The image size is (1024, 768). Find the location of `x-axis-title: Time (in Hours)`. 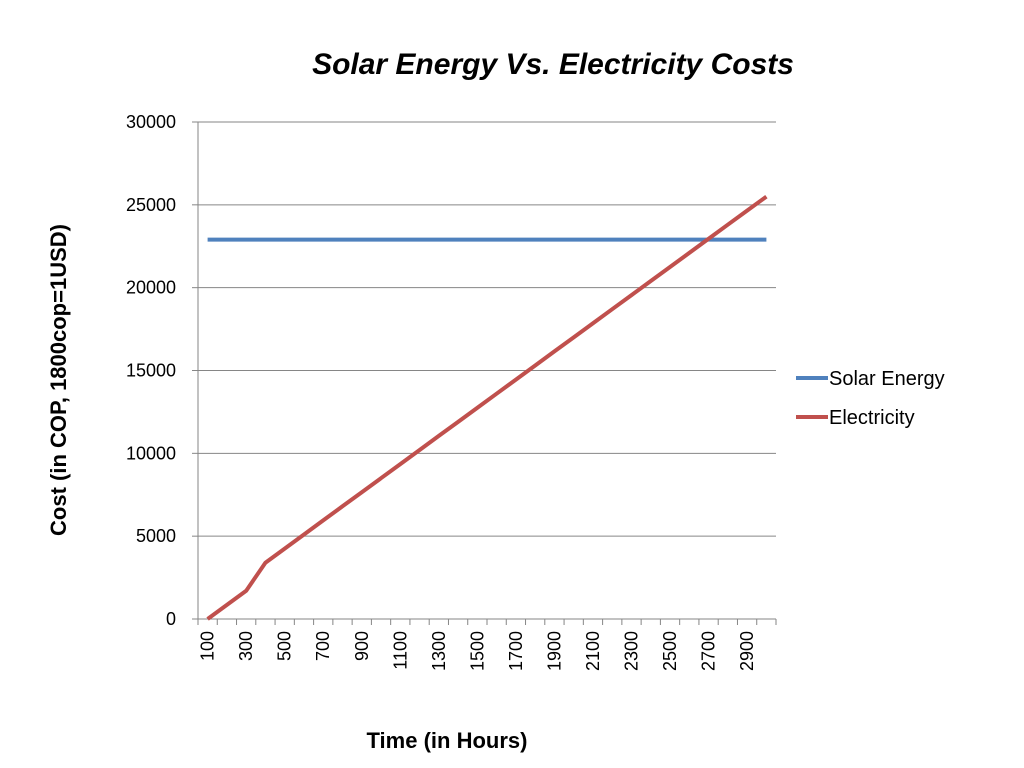

x-axis-title: Time (in Hours) is located at coordinates (447, 740).